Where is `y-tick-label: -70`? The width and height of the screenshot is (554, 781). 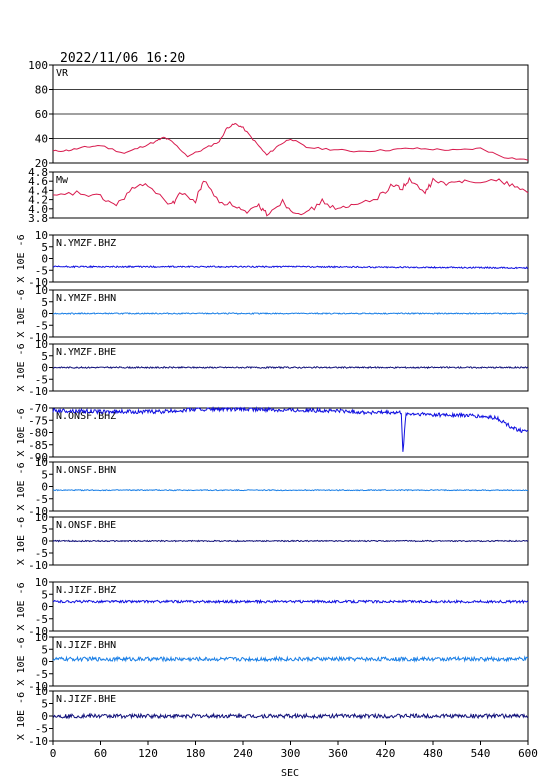
y-tick-label: -70 is located at coordinates (38, 408).